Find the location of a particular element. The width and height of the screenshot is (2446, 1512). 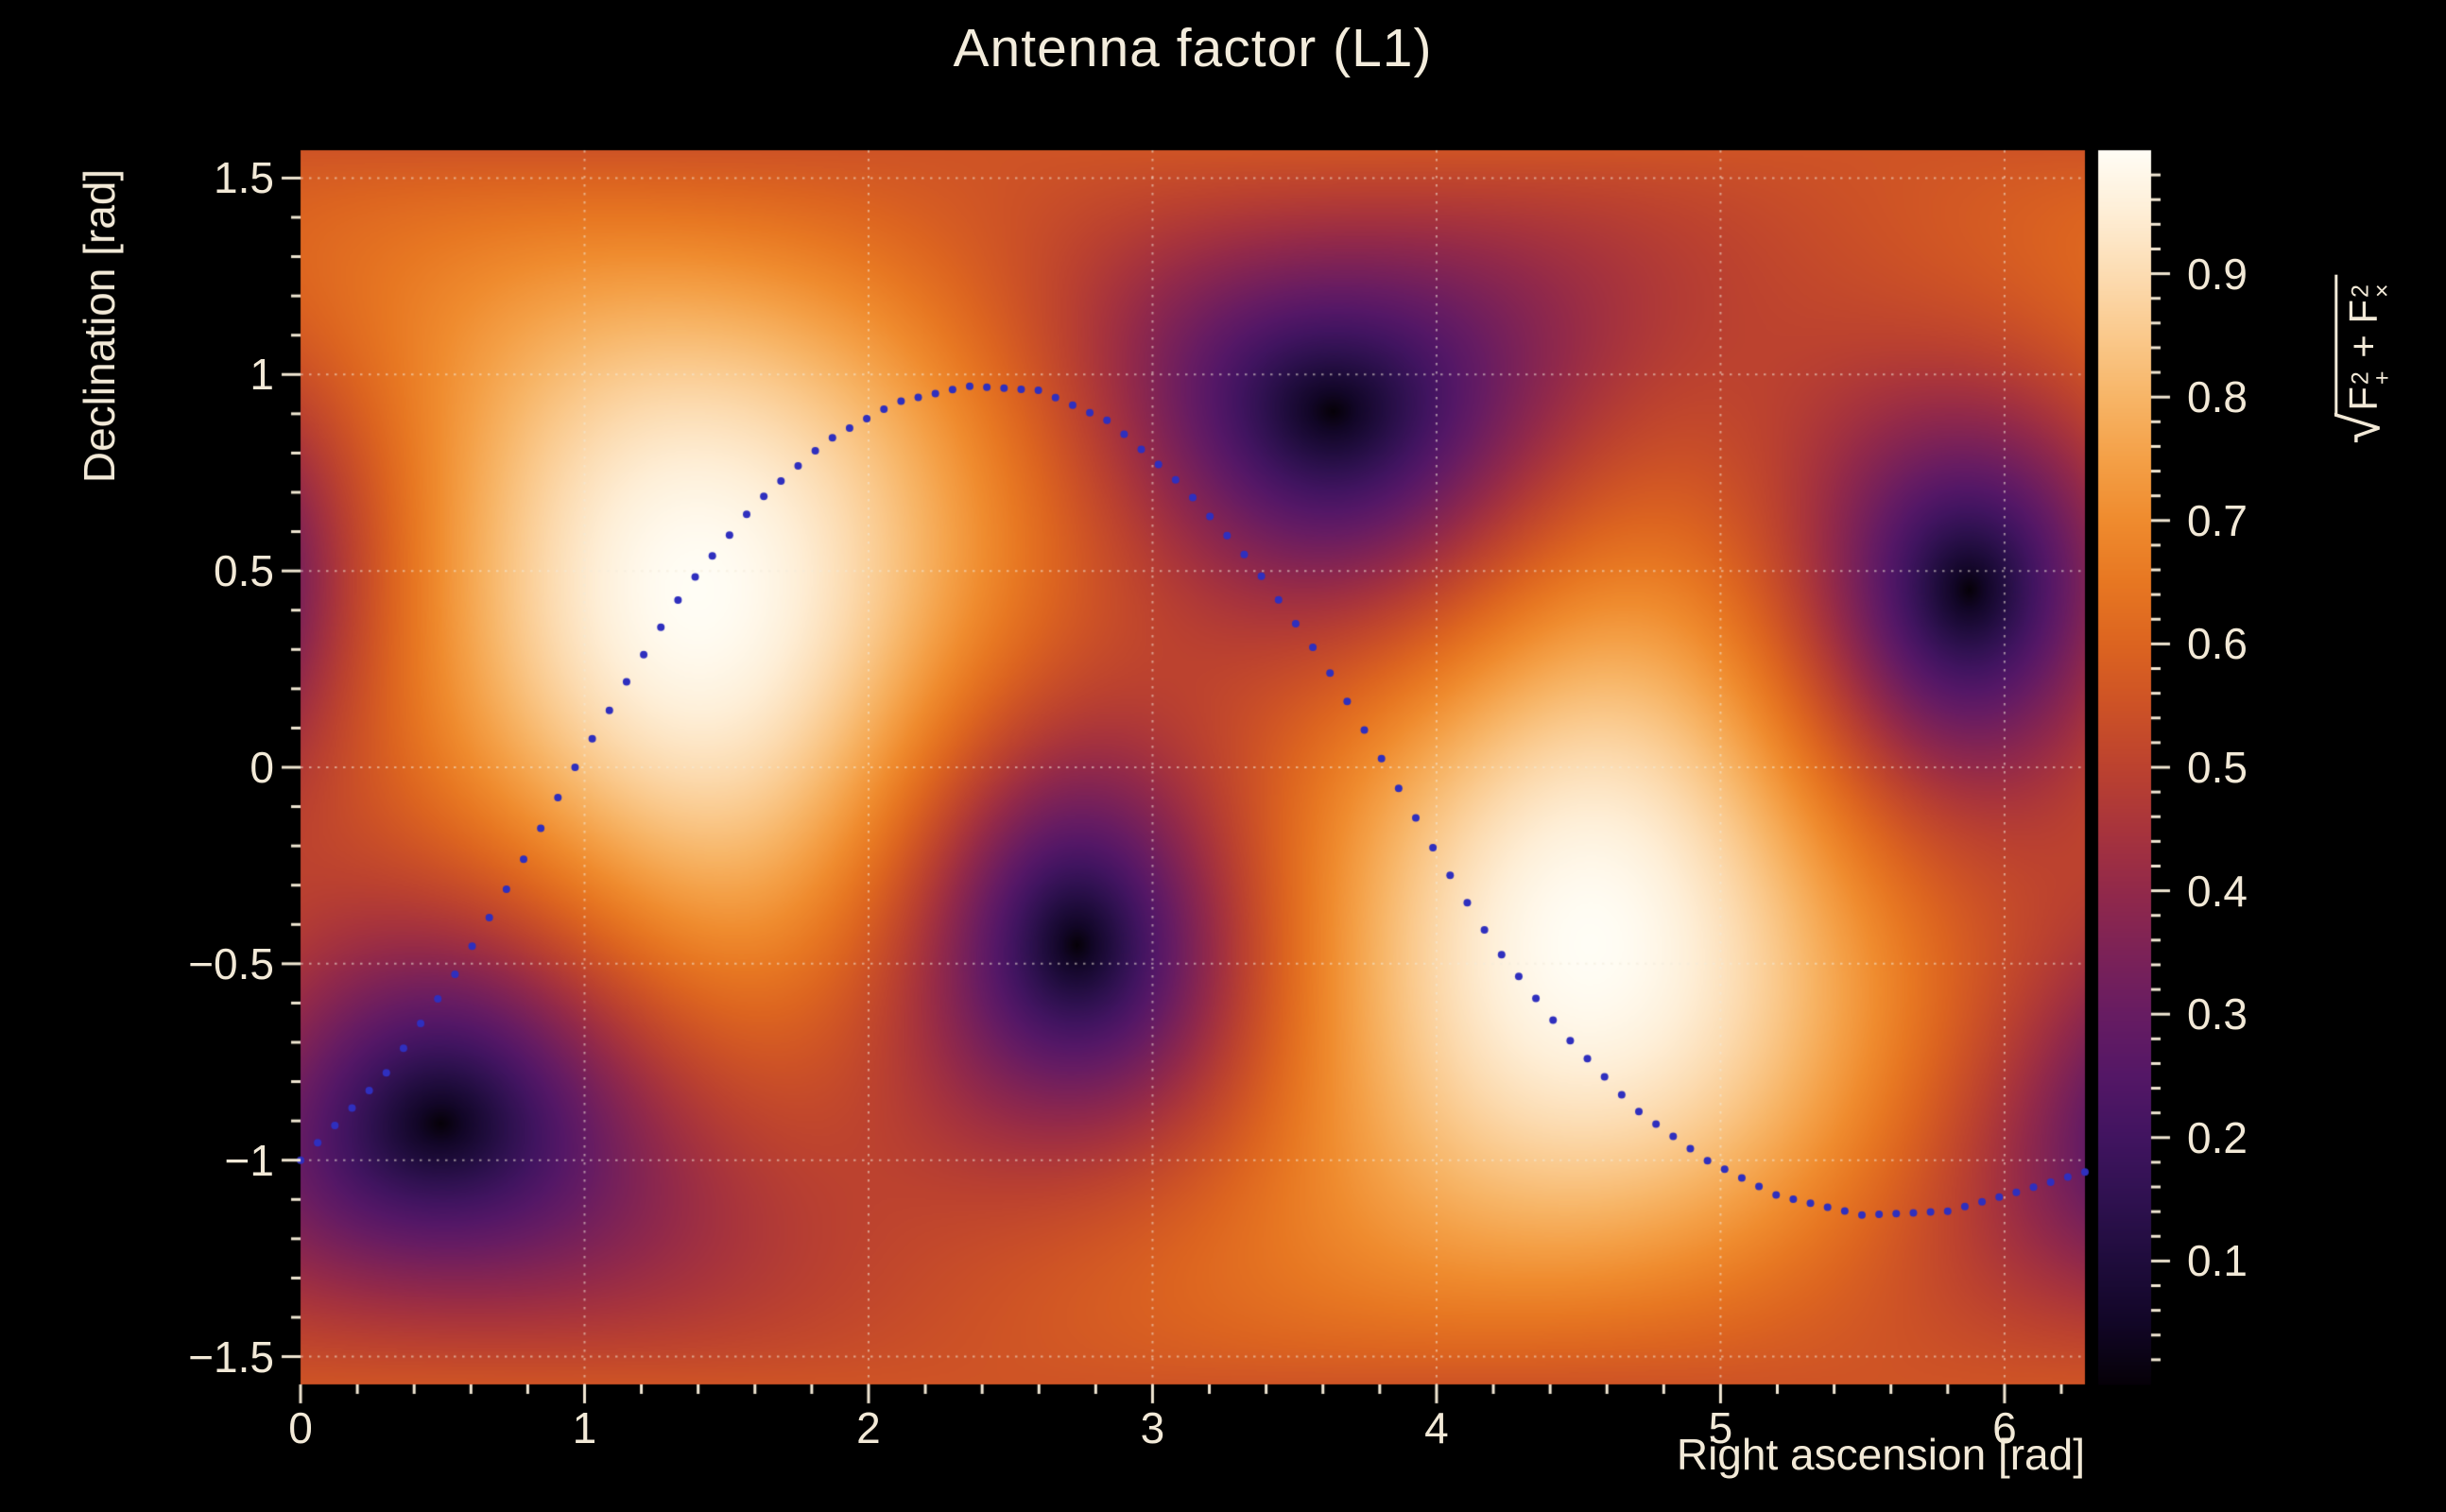

colorbar-tick-label: 0.4 is located at coordinates (2217, 891).